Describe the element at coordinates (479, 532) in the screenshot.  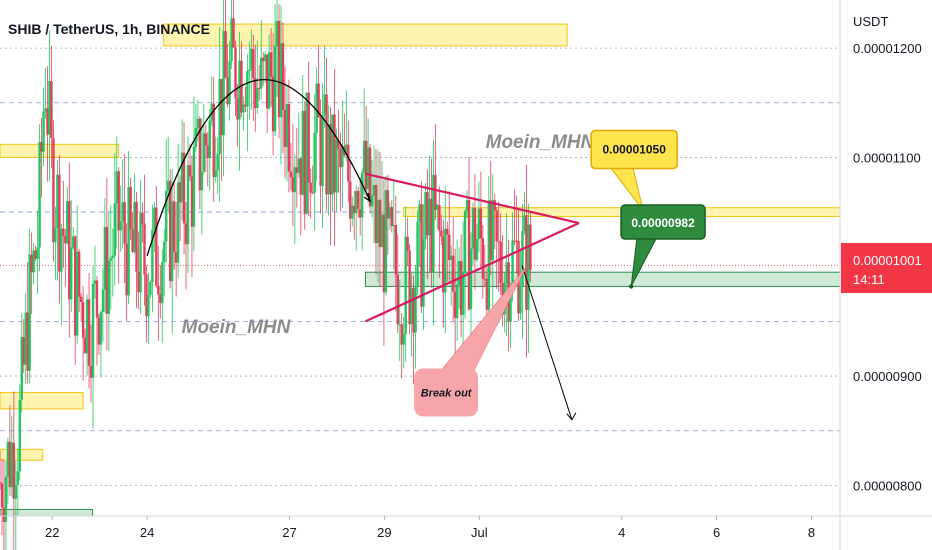
I see `x-tick-label: Jul` at that location.